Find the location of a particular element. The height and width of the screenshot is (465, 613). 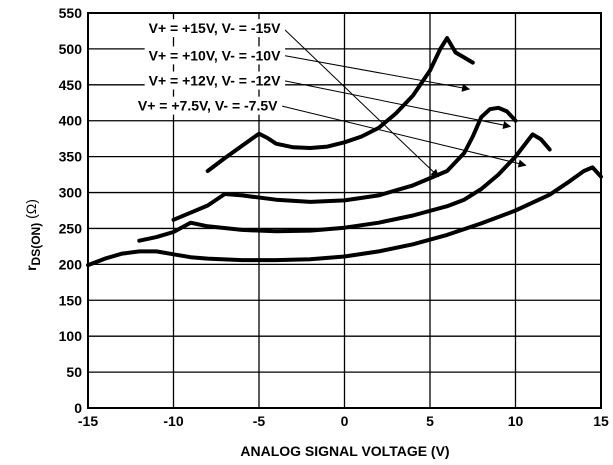

series-label-text: V+ = +15V, V- = -15V is located at coordinates (215, 28).